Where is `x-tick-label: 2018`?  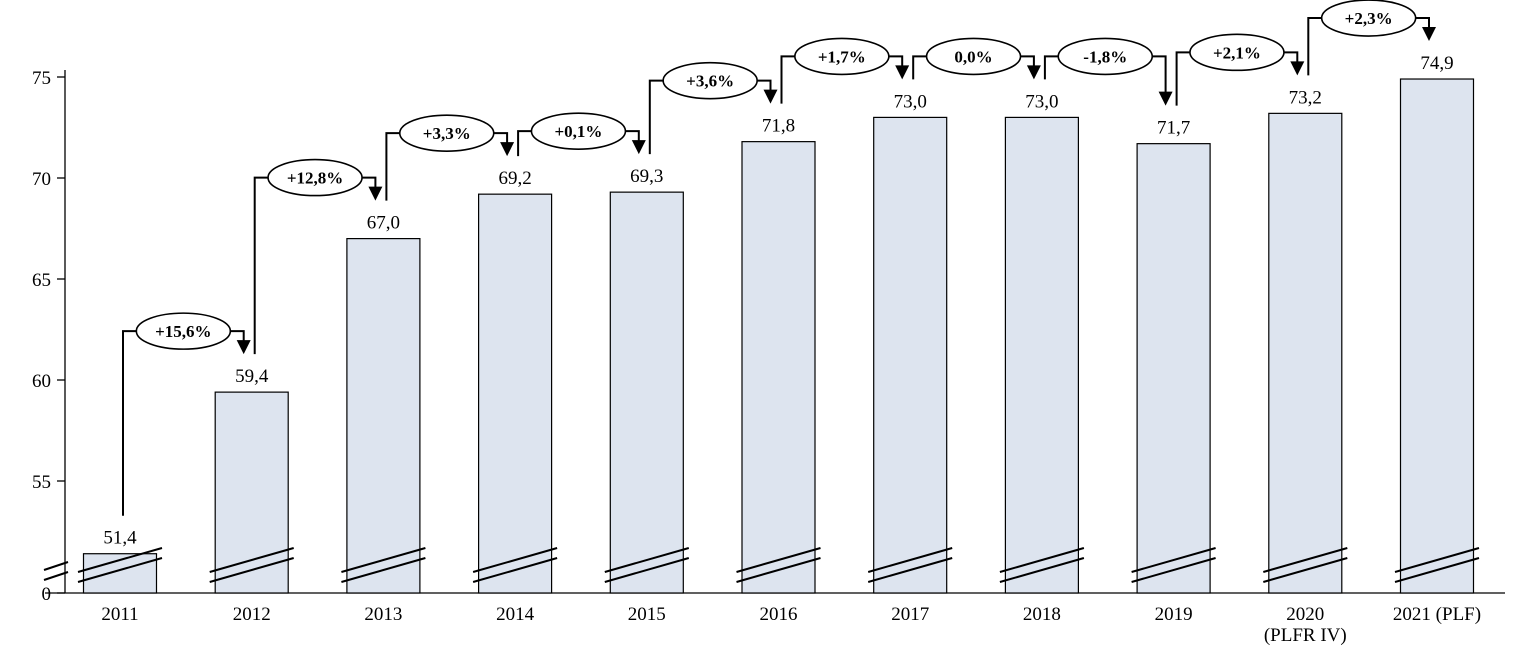
x-tick-label: 2018 is located at coordinates (1042, 614).